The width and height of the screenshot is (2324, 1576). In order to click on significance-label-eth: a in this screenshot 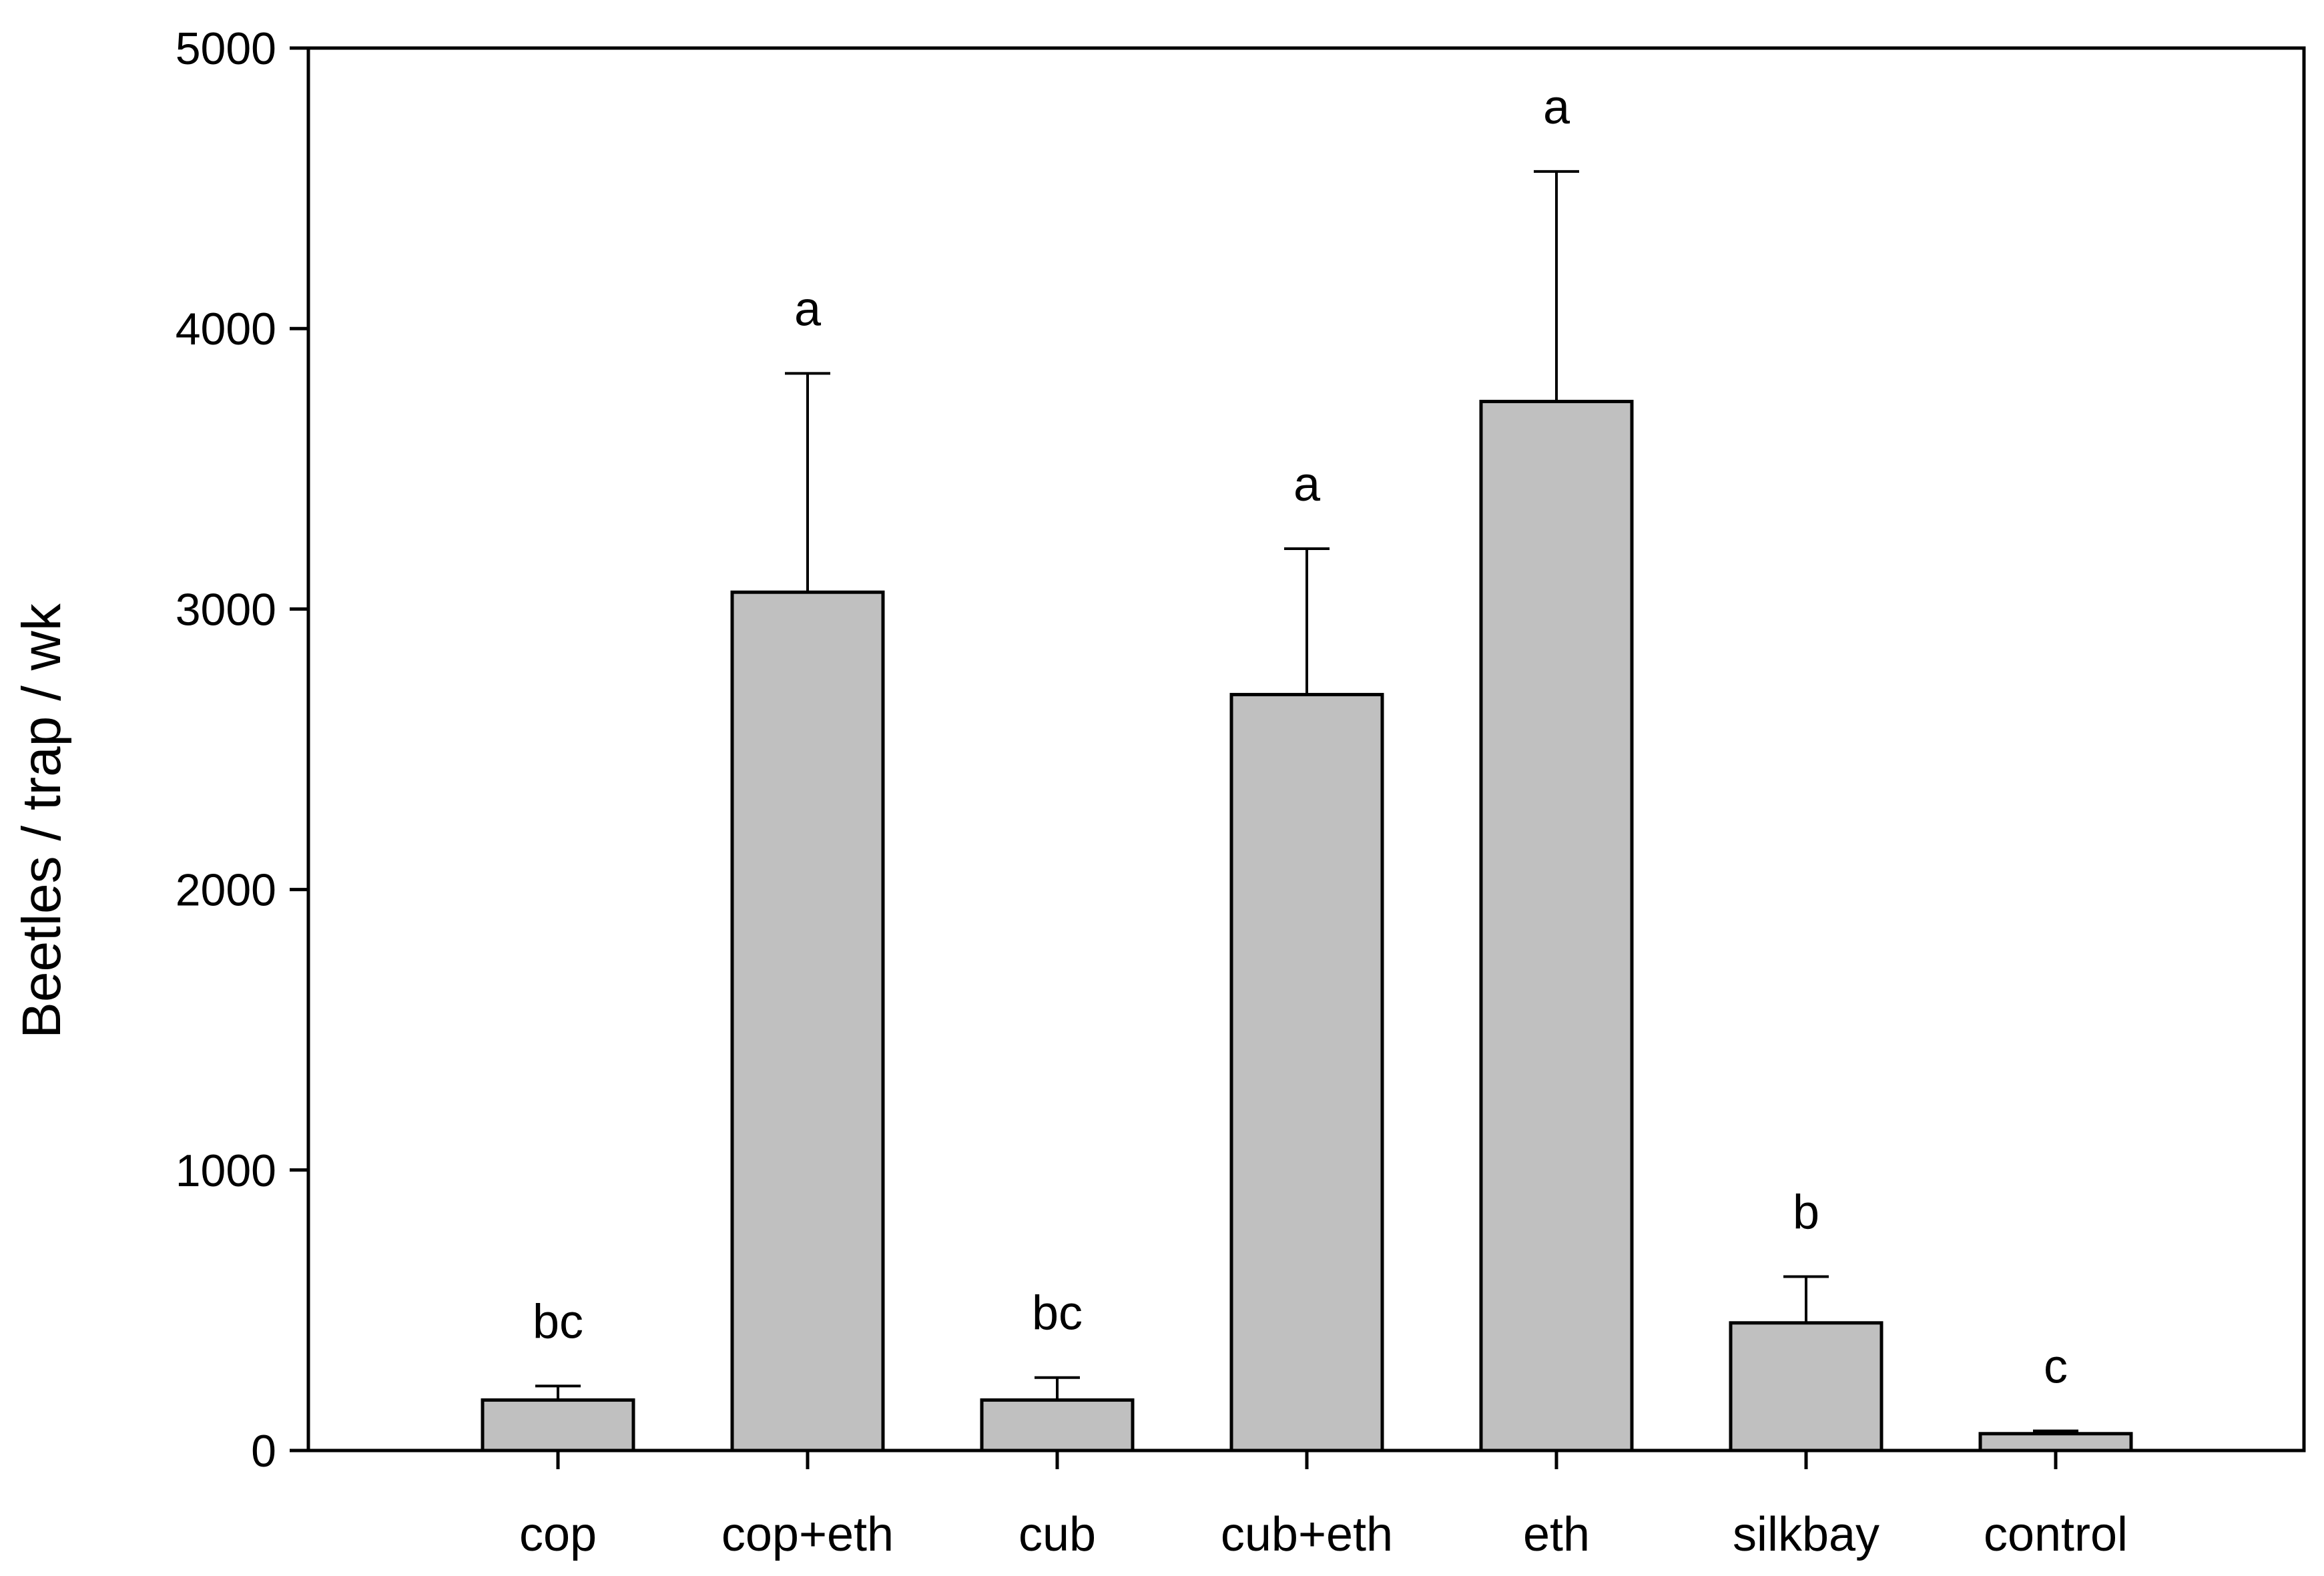, I will do `click(1556, 107)`.